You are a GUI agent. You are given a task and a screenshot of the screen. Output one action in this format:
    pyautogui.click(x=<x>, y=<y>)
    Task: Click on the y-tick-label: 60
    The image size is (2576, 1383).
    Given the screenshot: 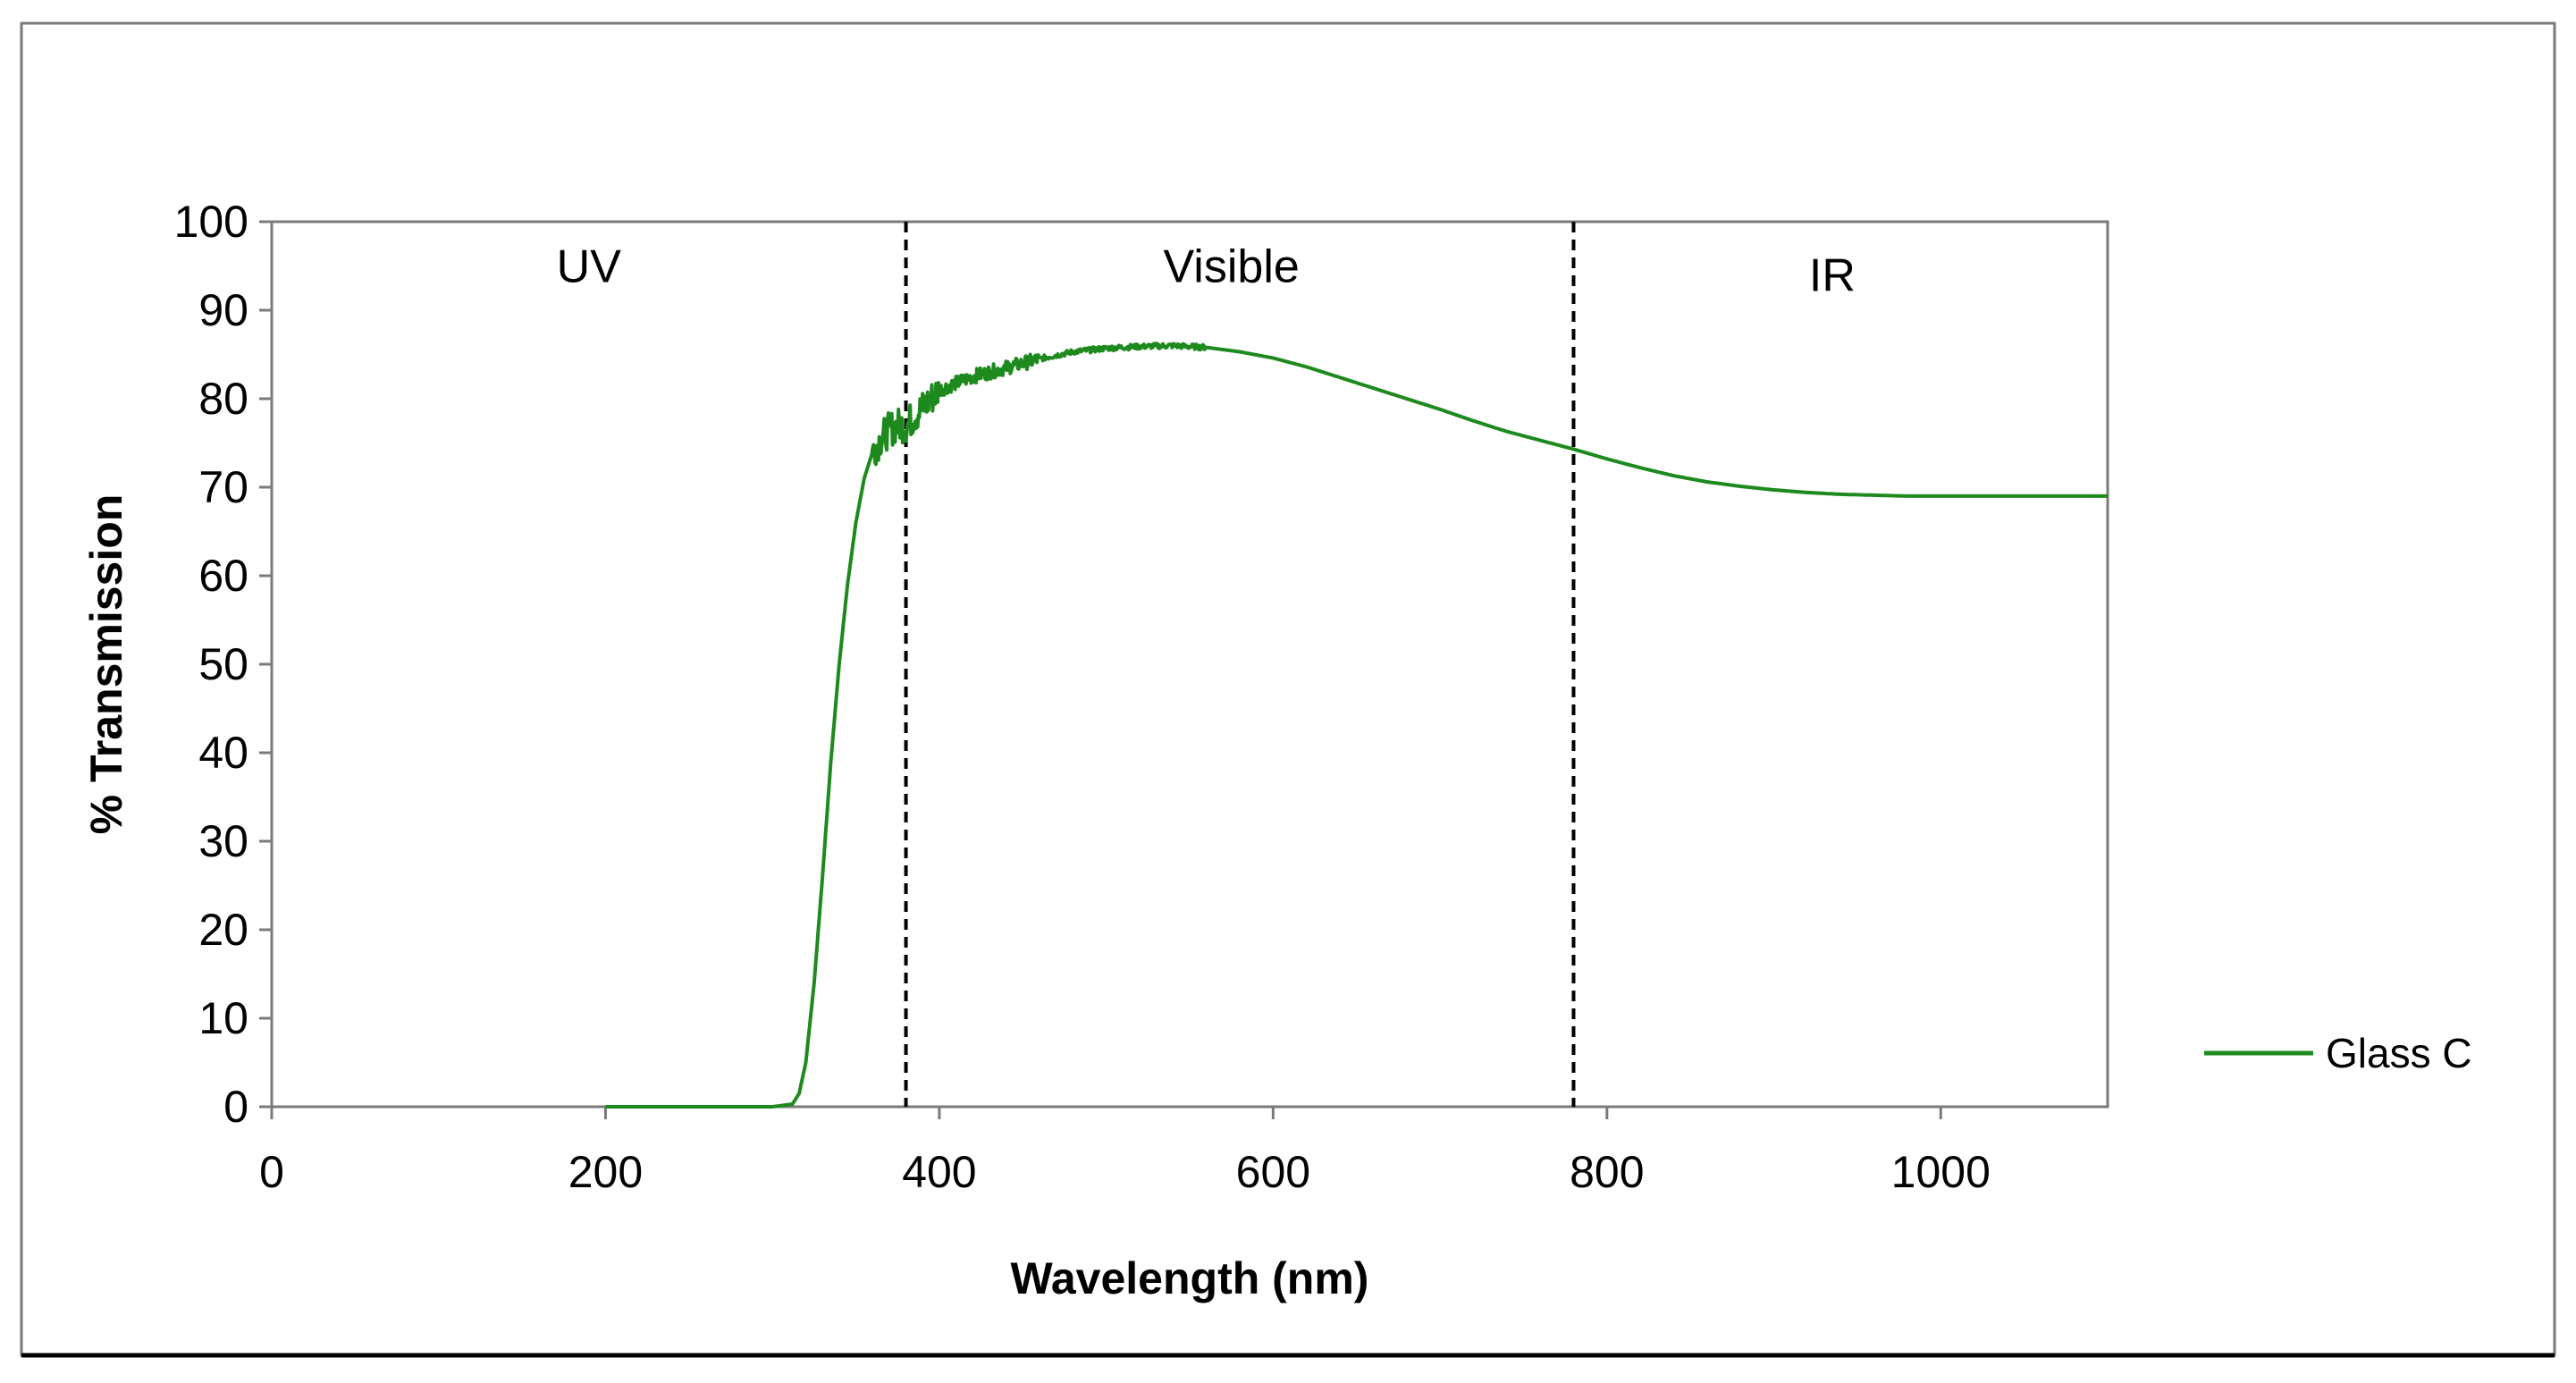 What is the action you would take?
    pyautogui.click(x=223, y=576)
    